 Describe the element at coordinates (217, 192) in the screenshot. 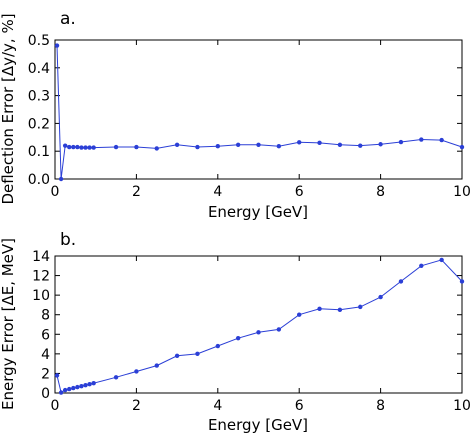

I see `panel-a-x-tick-label: 4` at that location.